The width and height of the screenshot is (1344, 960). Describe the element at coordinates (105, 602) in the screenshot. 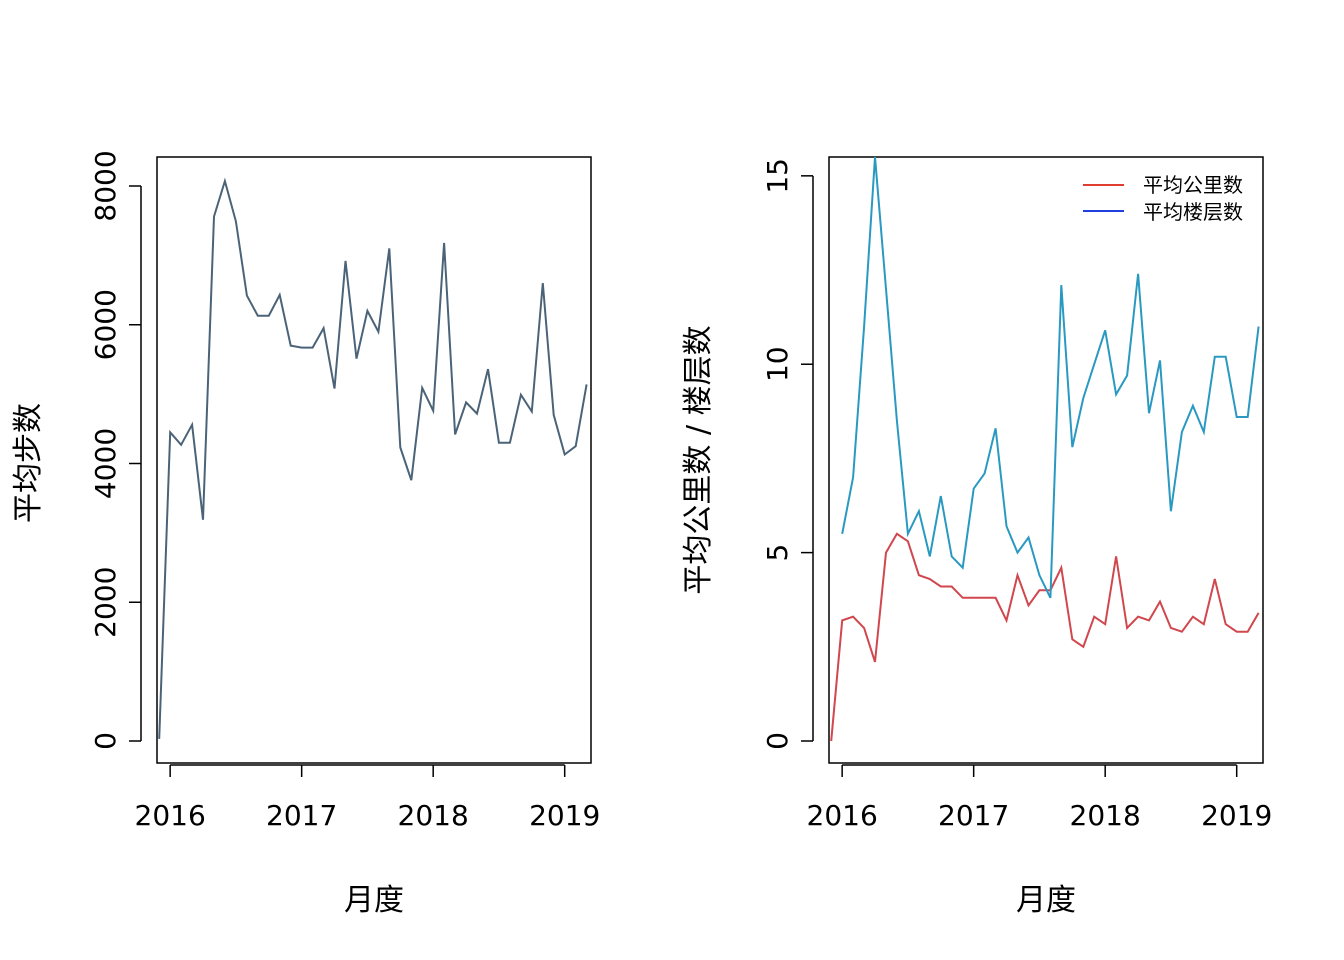

I see `y-tick-label: 2000` at that location.